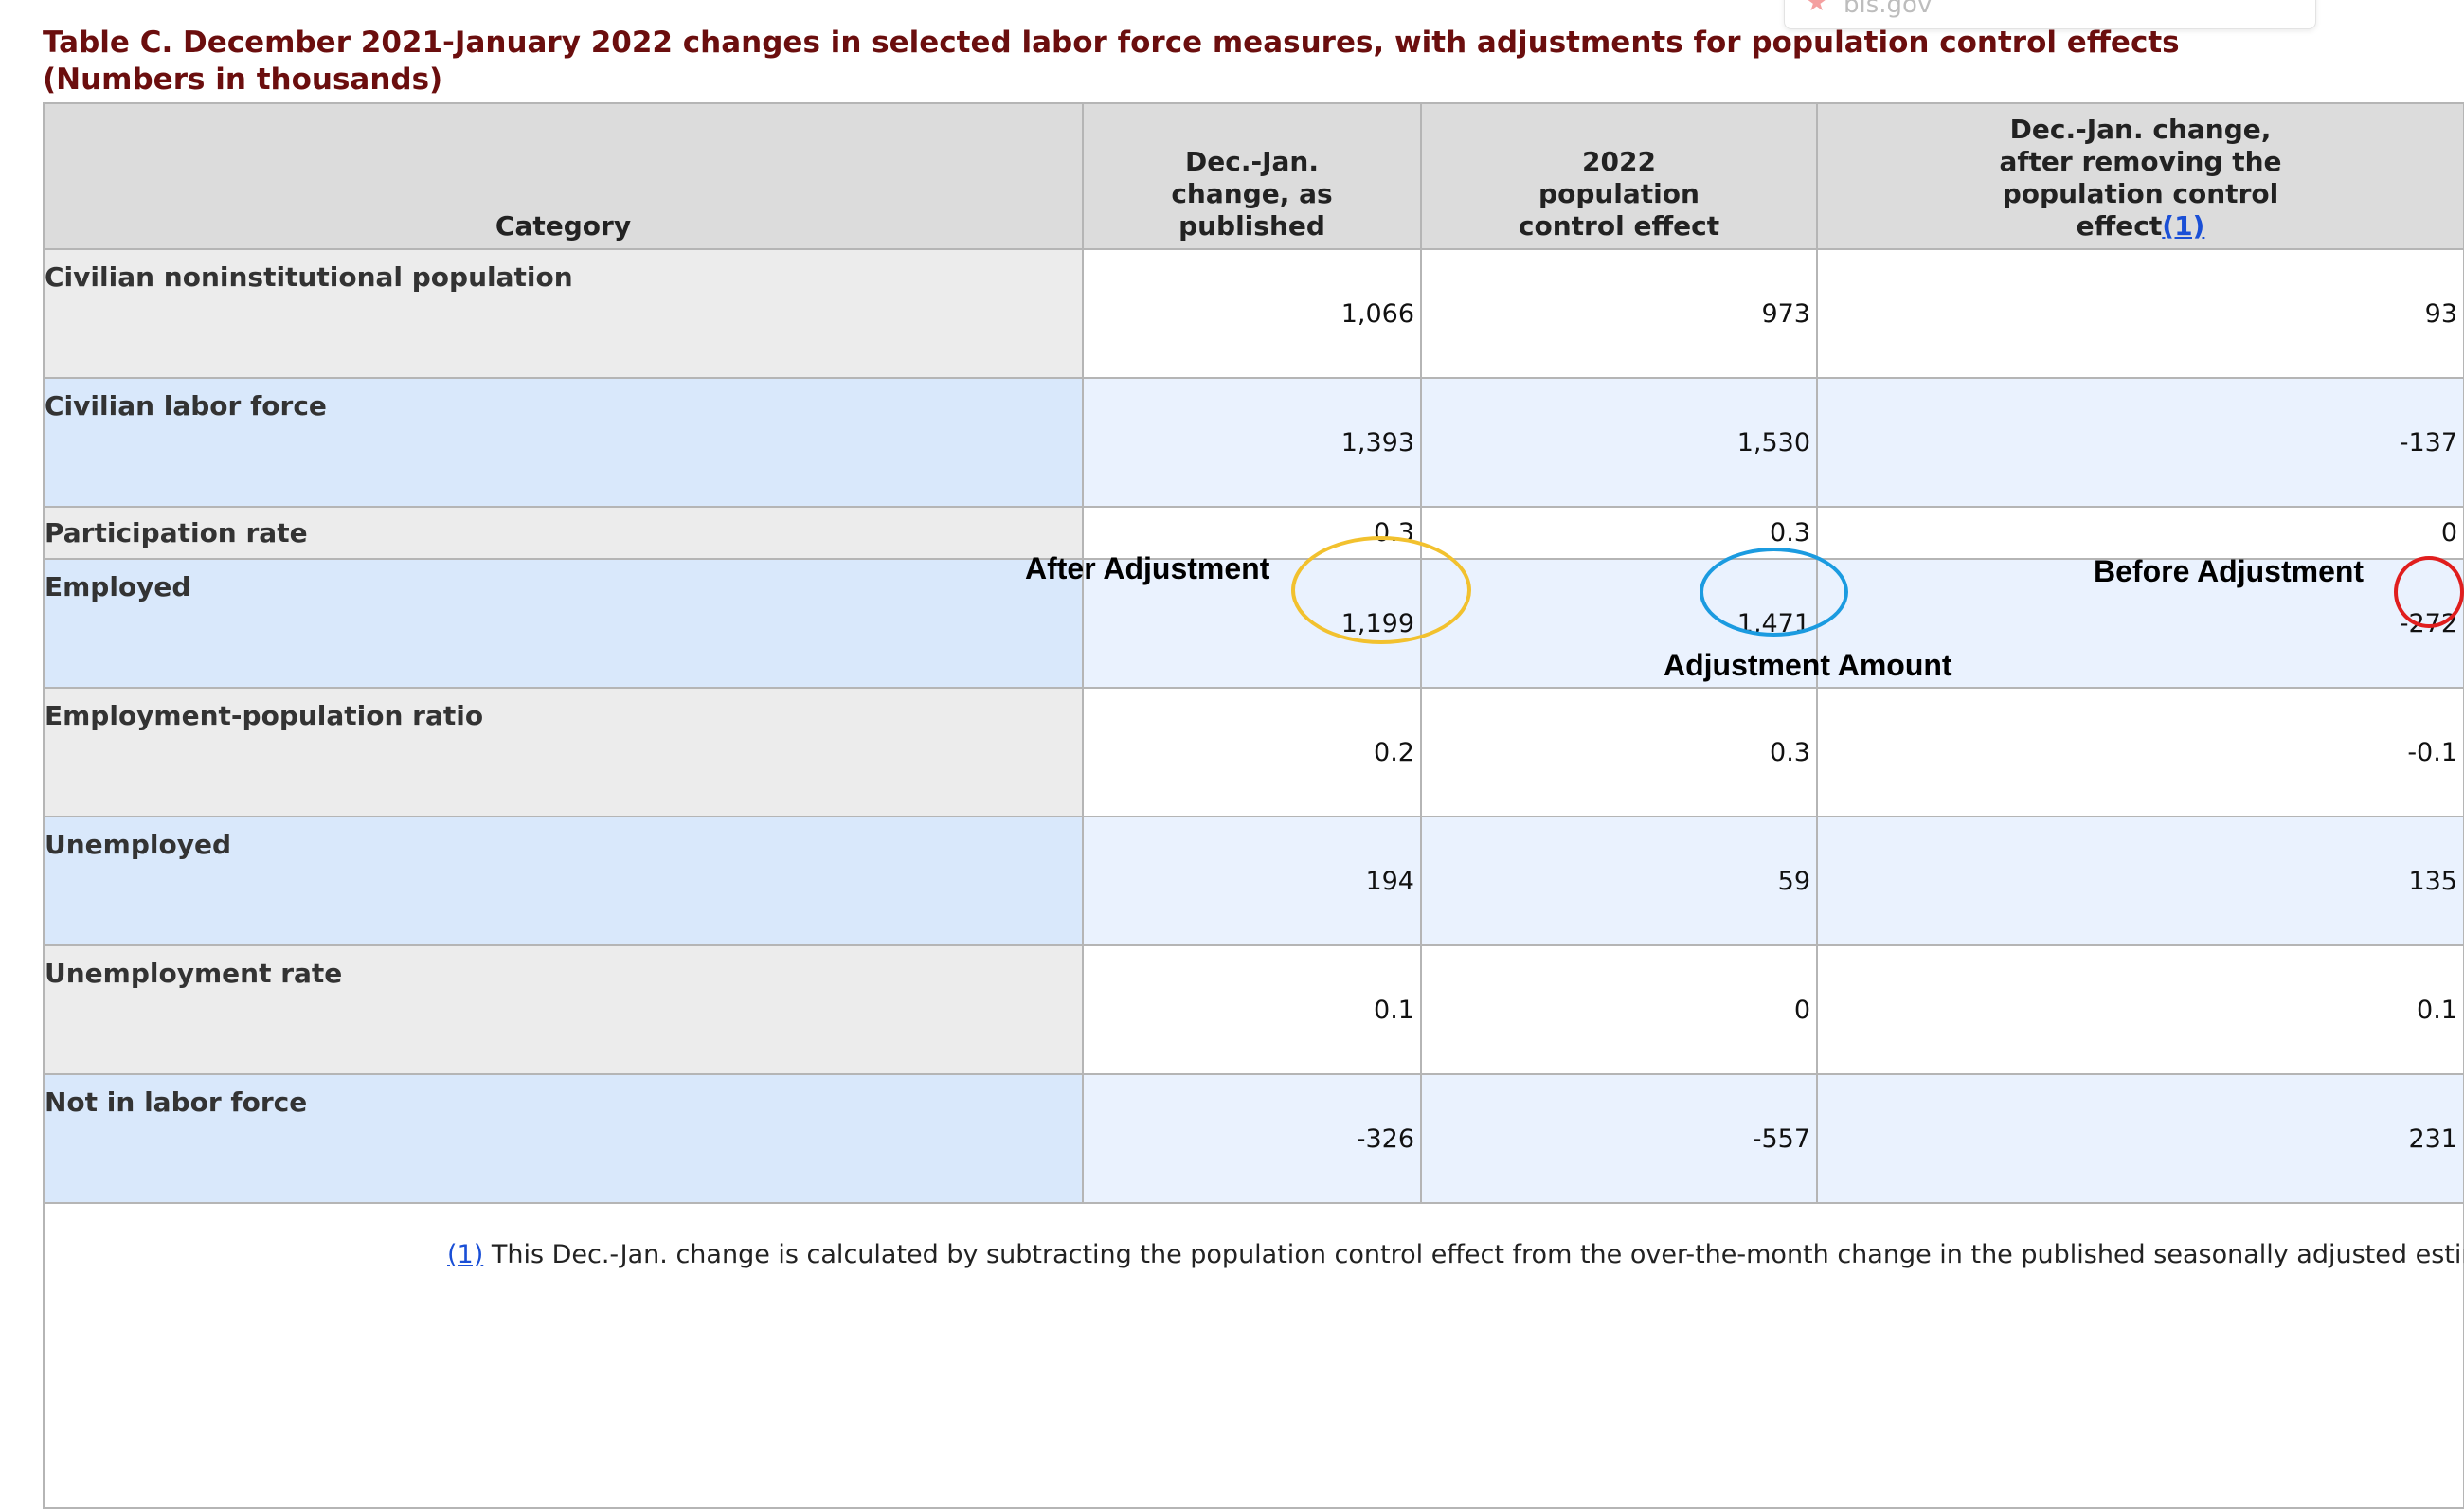 The image size is (2464, 1509). I want to click on cell-published: 0.2, so click(1252, 752).